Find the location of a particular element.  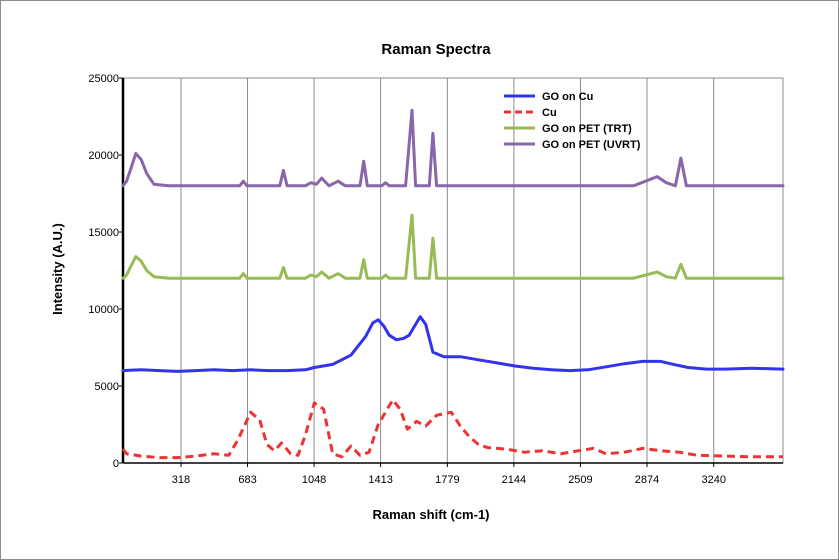

y-tick-label-4: 20000 is located at coordinates (103, 156).